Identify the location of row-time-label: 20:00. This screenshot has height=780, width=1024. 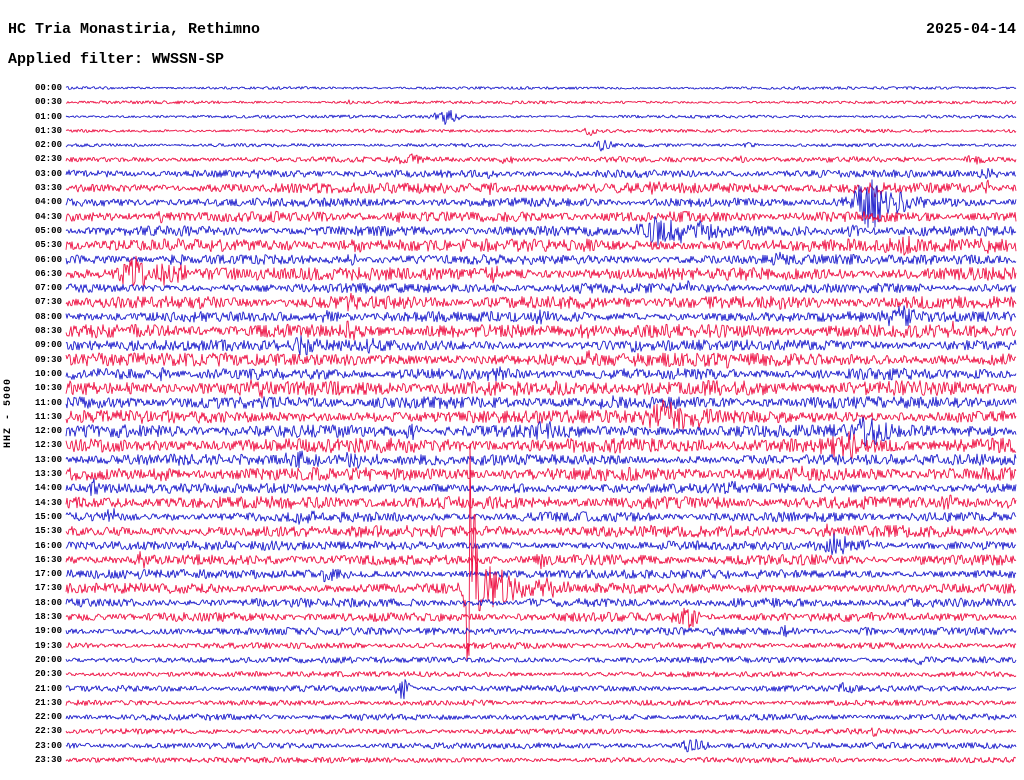
(48, 659).